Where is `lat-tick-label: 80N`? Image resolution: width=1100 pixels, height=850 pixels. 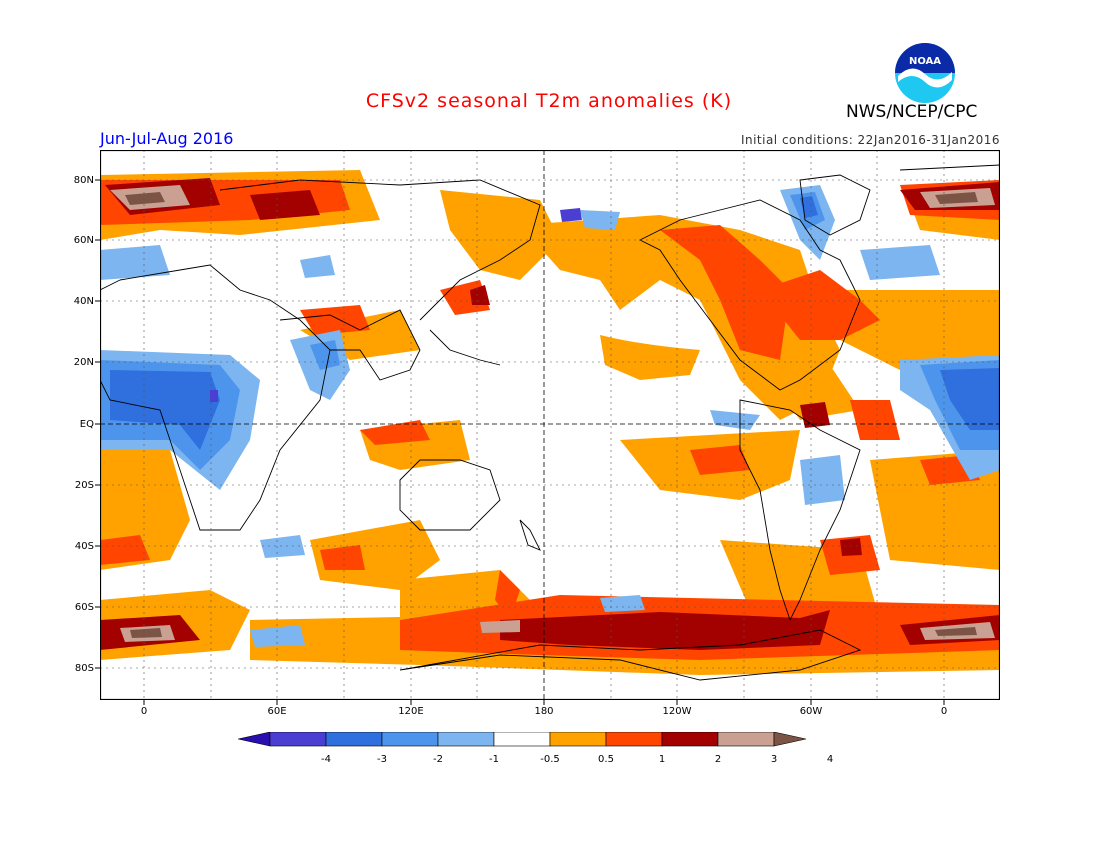 lat-tick-label: 80N is located at coordinates (84, 180).